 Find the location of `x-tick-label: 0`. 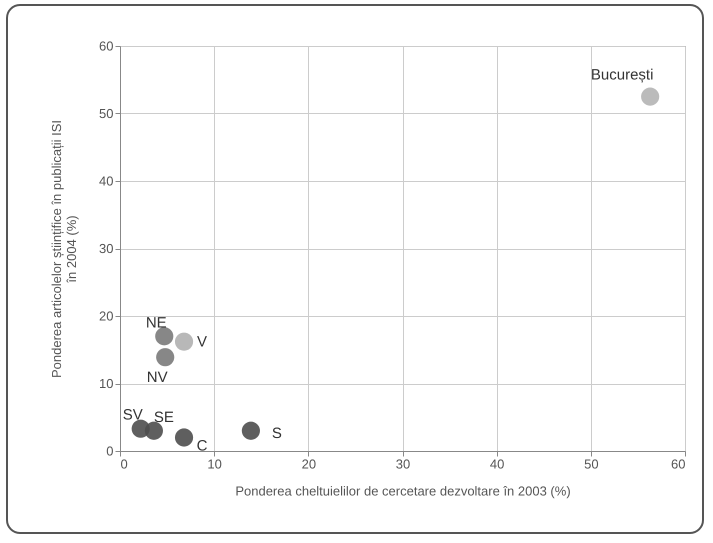

x-tick-label: 0 is located at coordinates (124, 464).